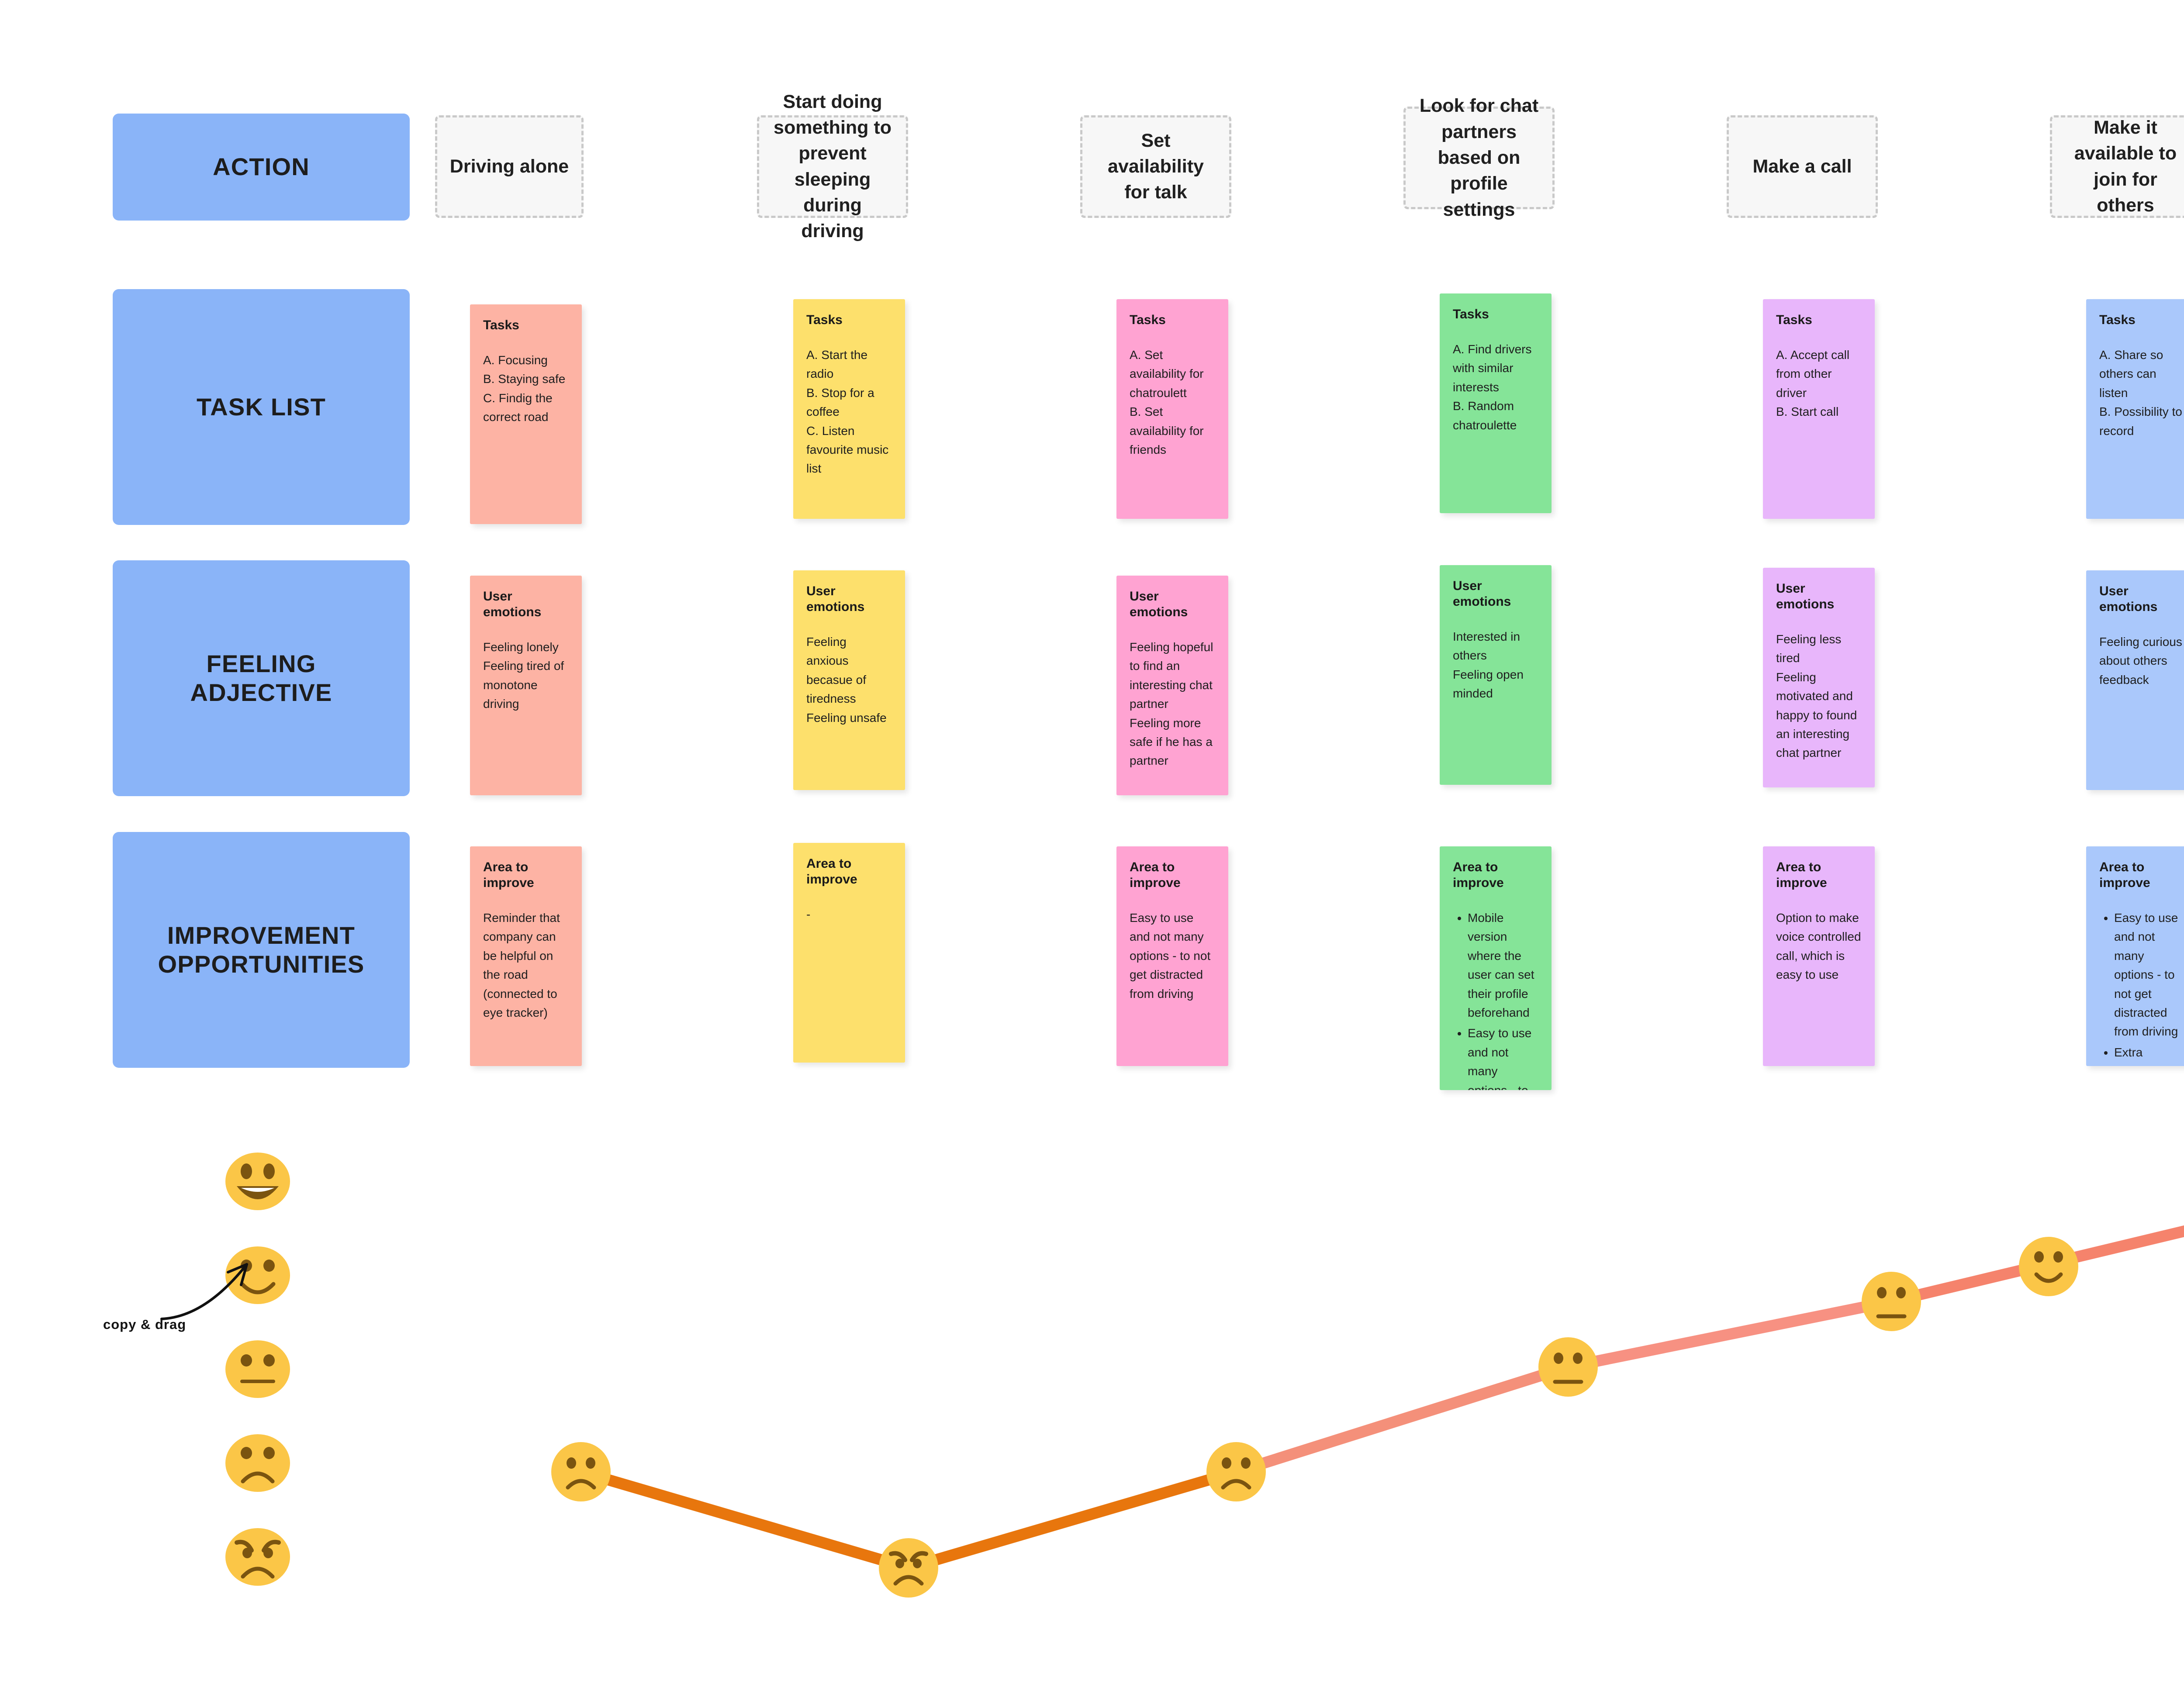 The width and height of the screenshot is (2184, 1698). Describe the element at coordinates (1167, 374) in the screenshot. I see `task-item: A. Set availability for chatroulett` at that location.